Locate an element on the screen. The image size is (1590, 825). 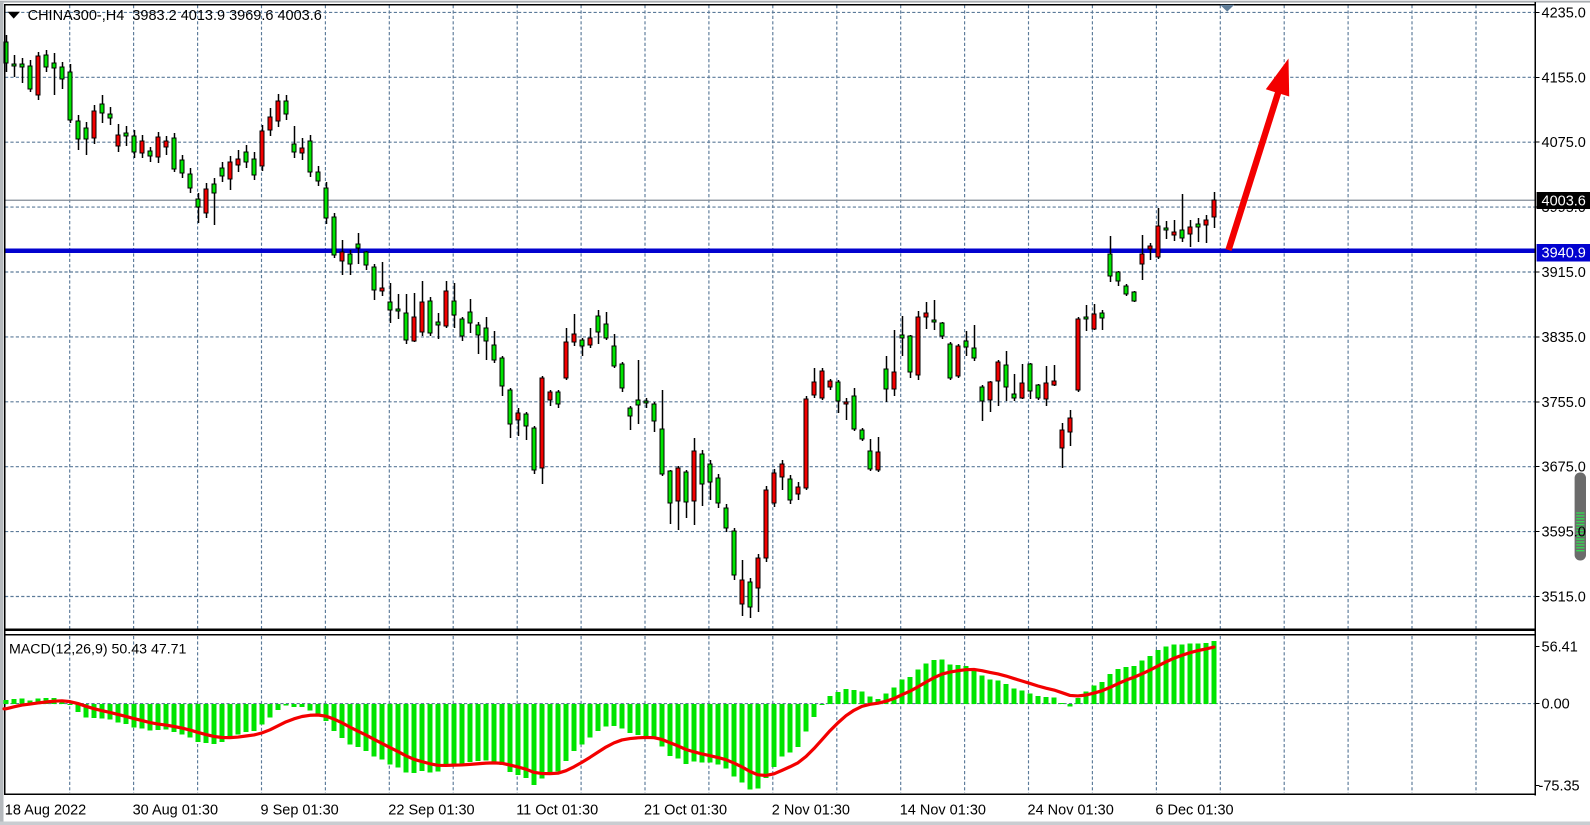
svg-text: 2 Nov 01:30 is located at coordinates (811, 810).